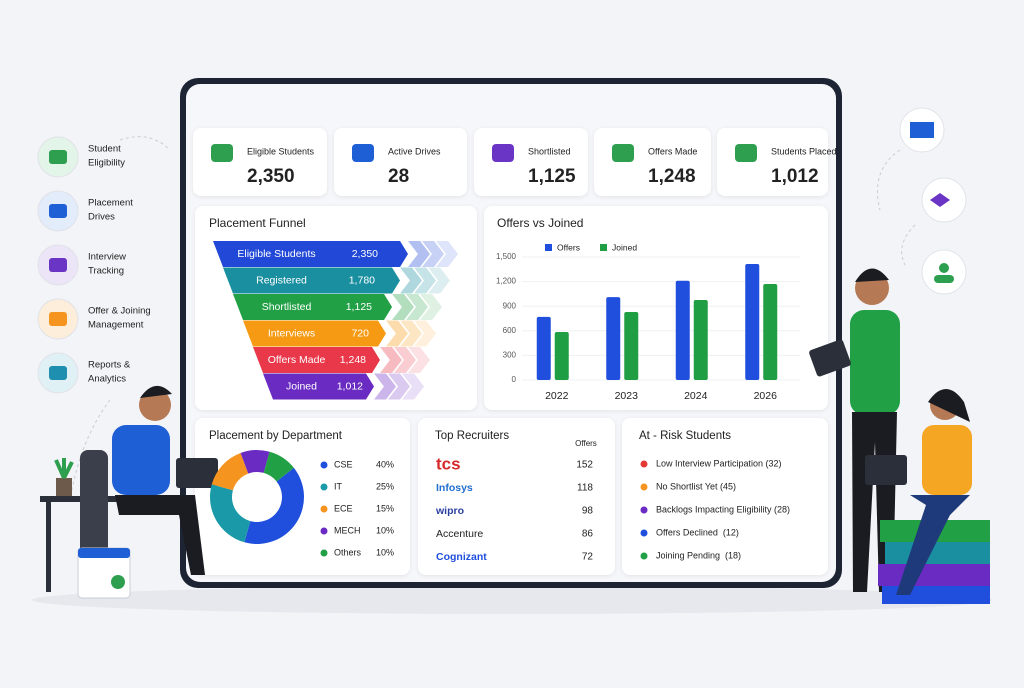  Describe the element at coordinates (830, 358) in the screenshot. I see `tablet` at that location.